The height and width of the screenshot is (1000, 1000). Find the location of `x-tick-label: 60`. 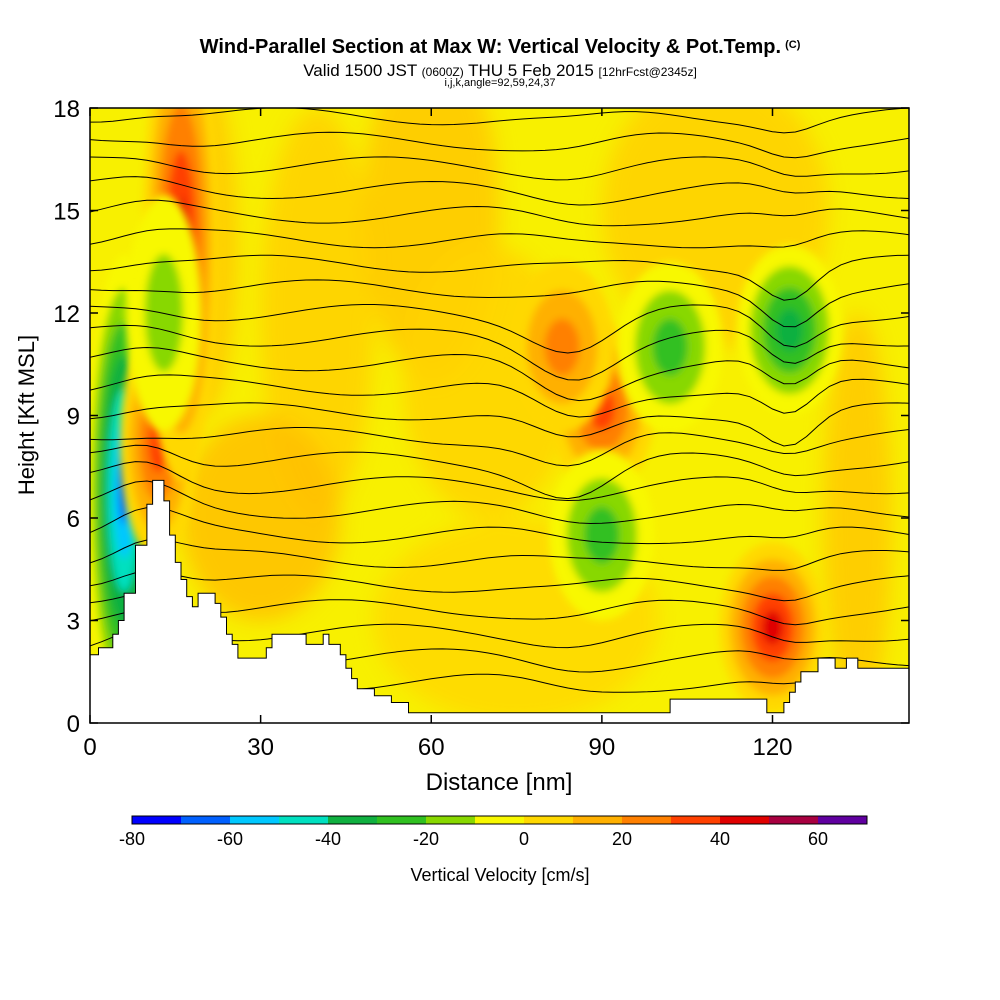

x-tick-label: 60 is located at coordinates (431, 747).